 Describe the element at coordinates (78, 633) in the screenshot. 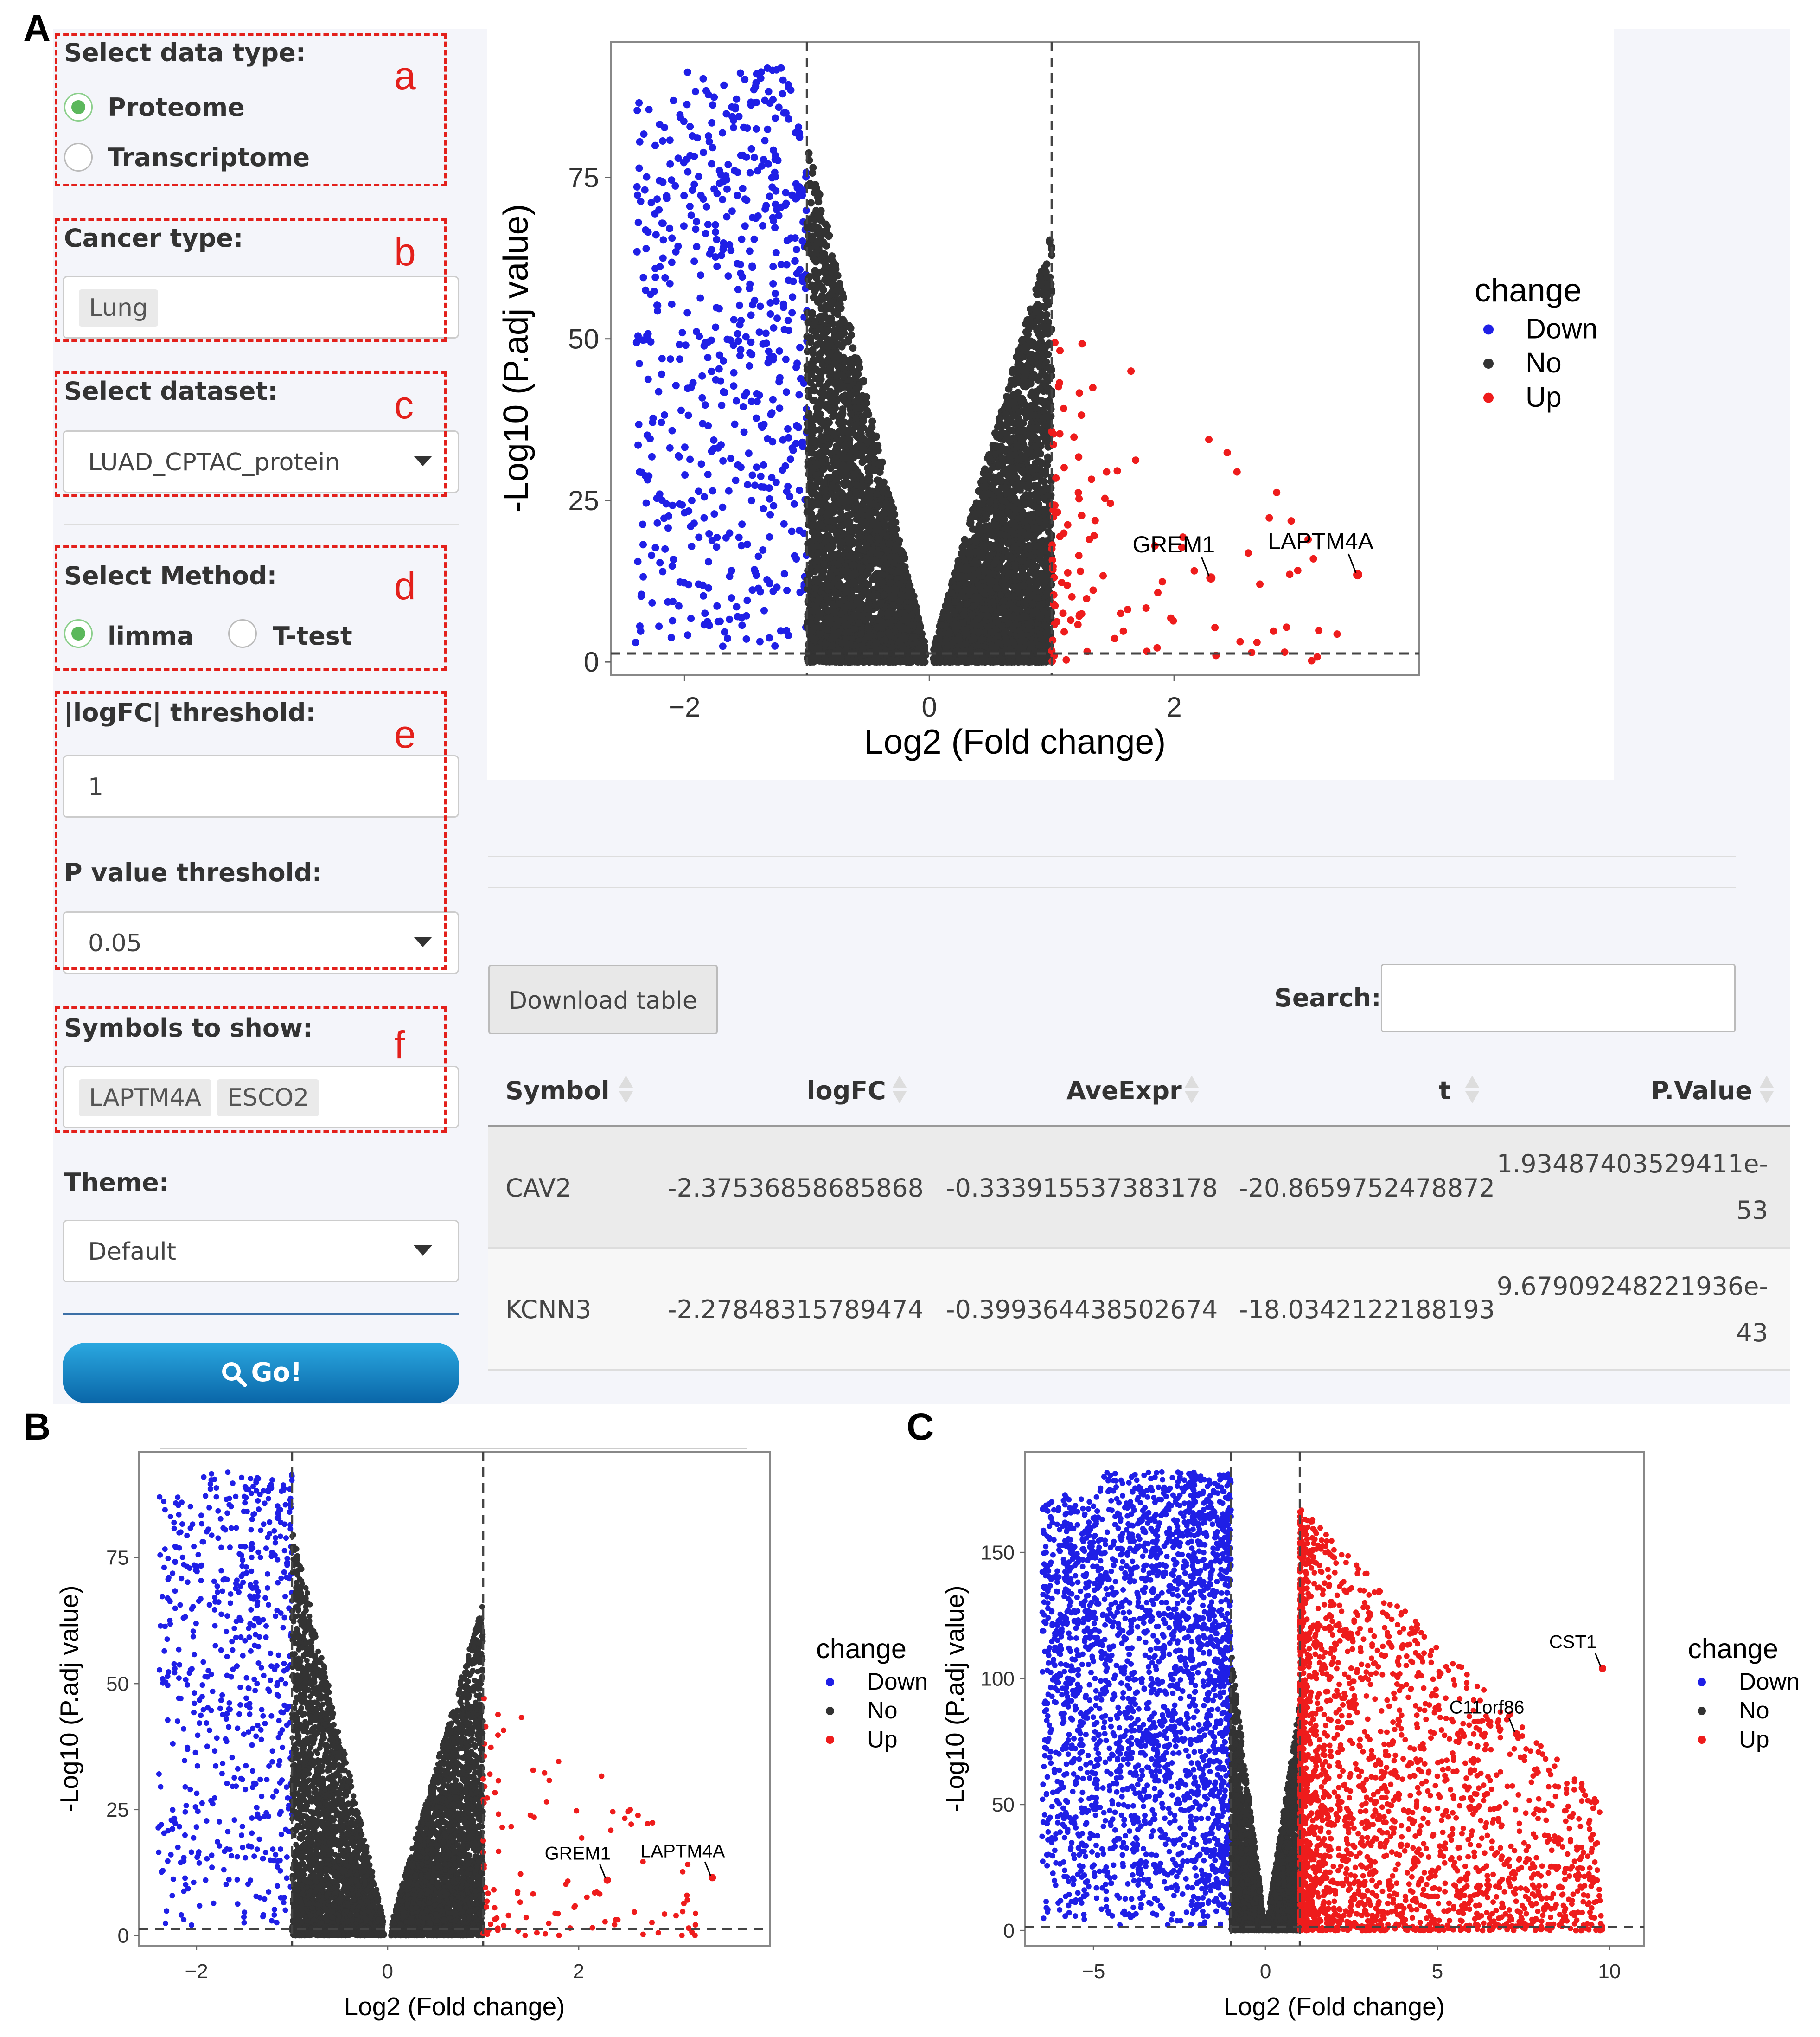

I see `radio-limma` at that location.